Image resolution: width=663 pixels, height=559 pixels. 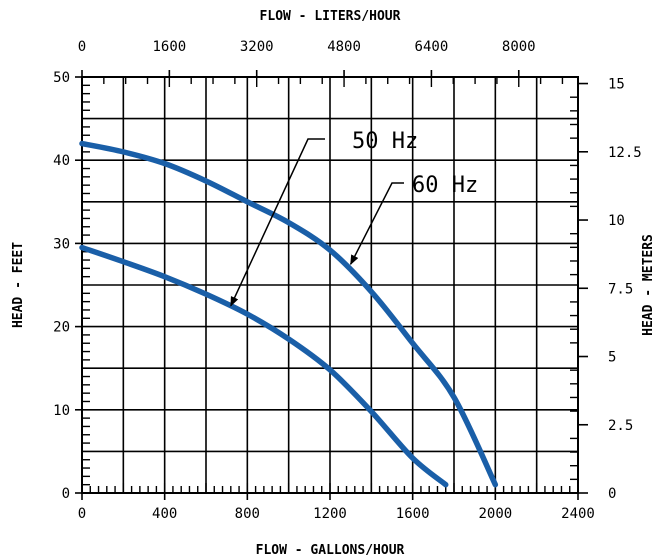 I want to click on x-tick-label: 400, so click(x=164, y=514).